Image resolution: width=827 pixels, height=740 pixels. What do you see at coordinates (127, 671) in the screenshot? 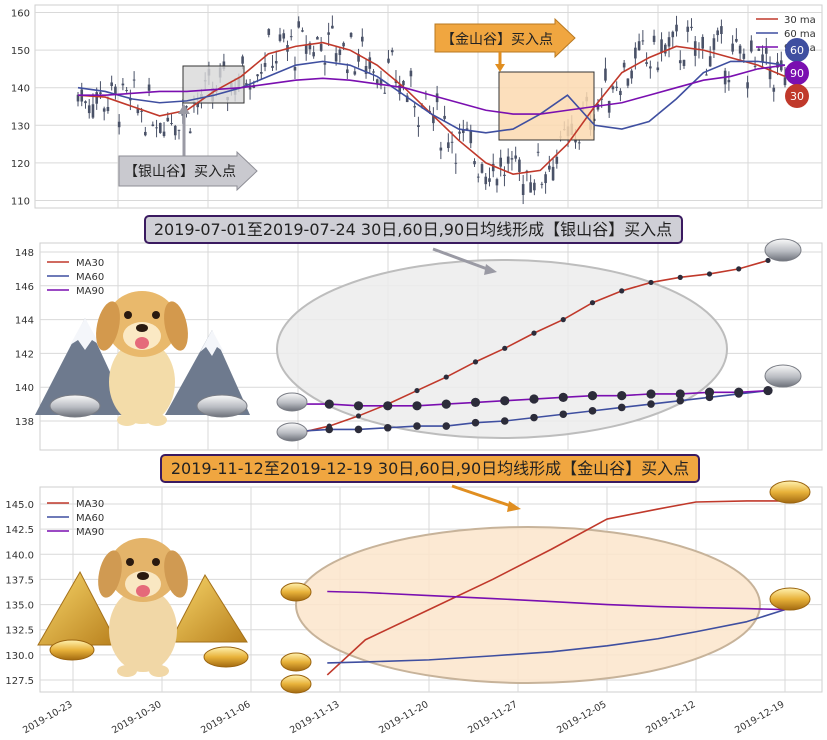
I see `gold-dog-paw-left` at bounding box center [127, 671].